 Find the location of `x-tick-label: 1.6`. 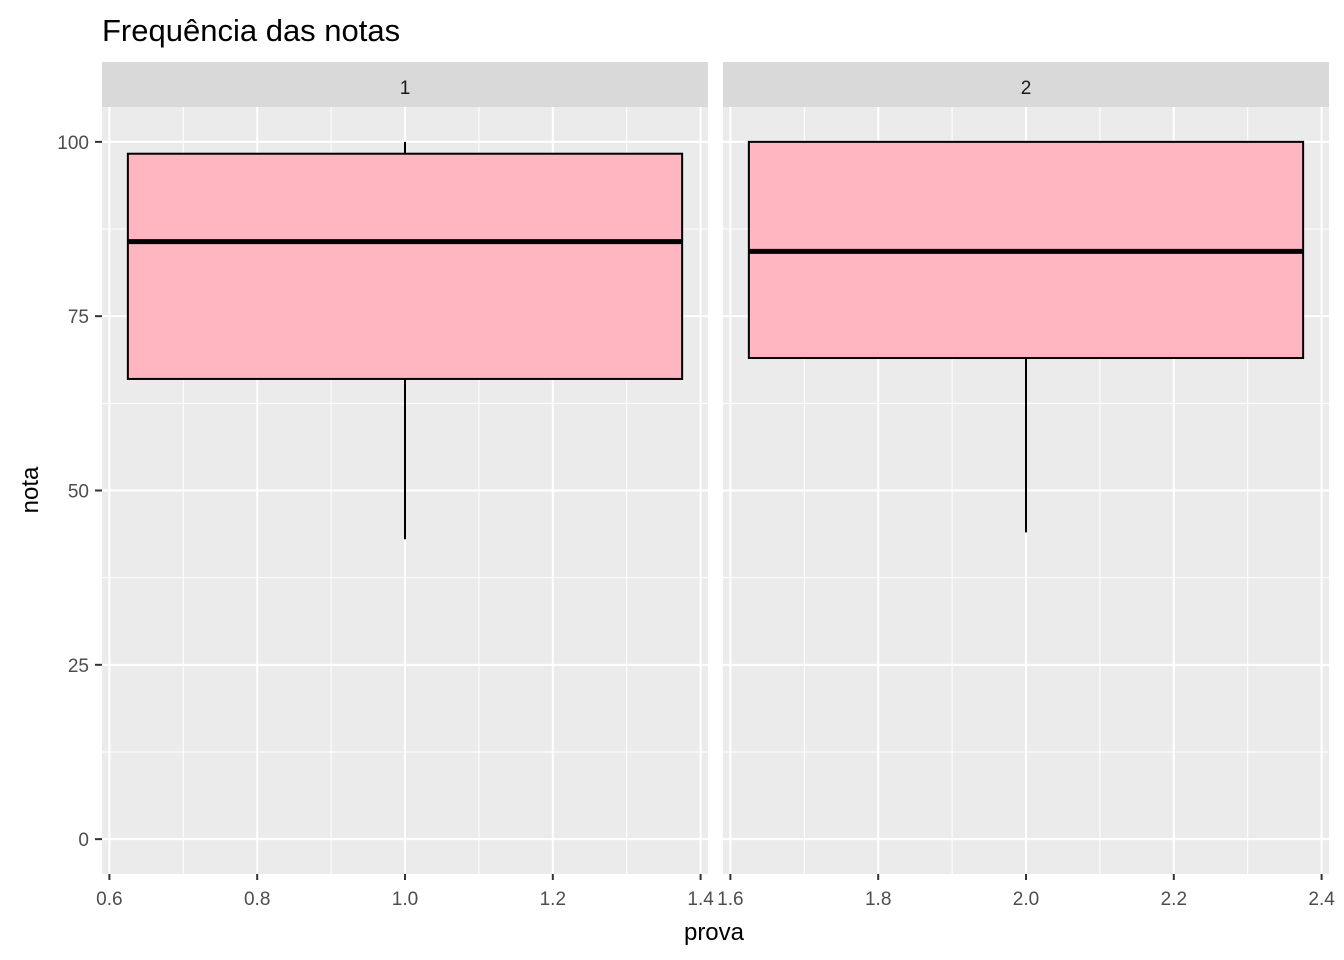

x-tick-label: 1.6 is located at coordinates (730, 899).